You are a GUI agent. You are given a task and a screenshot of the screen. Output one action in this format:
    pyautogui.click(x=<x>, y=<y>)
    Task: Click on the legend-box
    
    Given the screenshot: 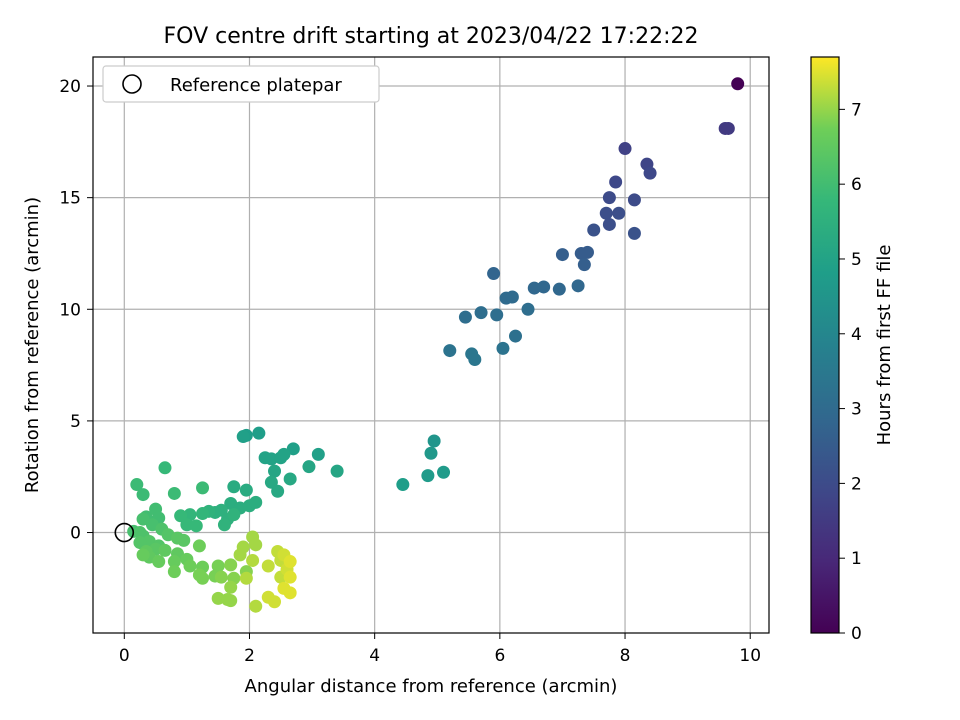 What is the action you would take?
    pyautogui.click(x=241, y=84)
    